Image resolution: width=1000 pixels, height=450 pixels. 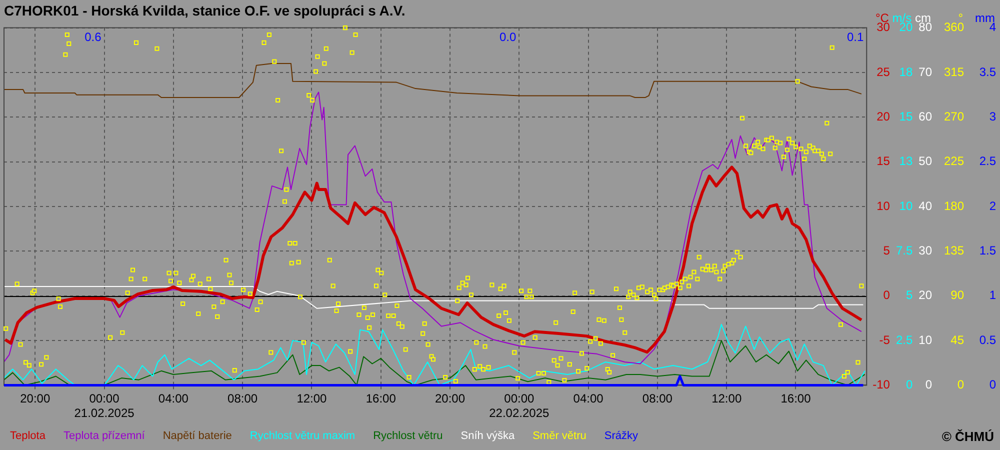 What do you see at coordinates (928, 385) in the screenshot?
I see `y3-tick-label: 0` at bounding box center [928, 385].